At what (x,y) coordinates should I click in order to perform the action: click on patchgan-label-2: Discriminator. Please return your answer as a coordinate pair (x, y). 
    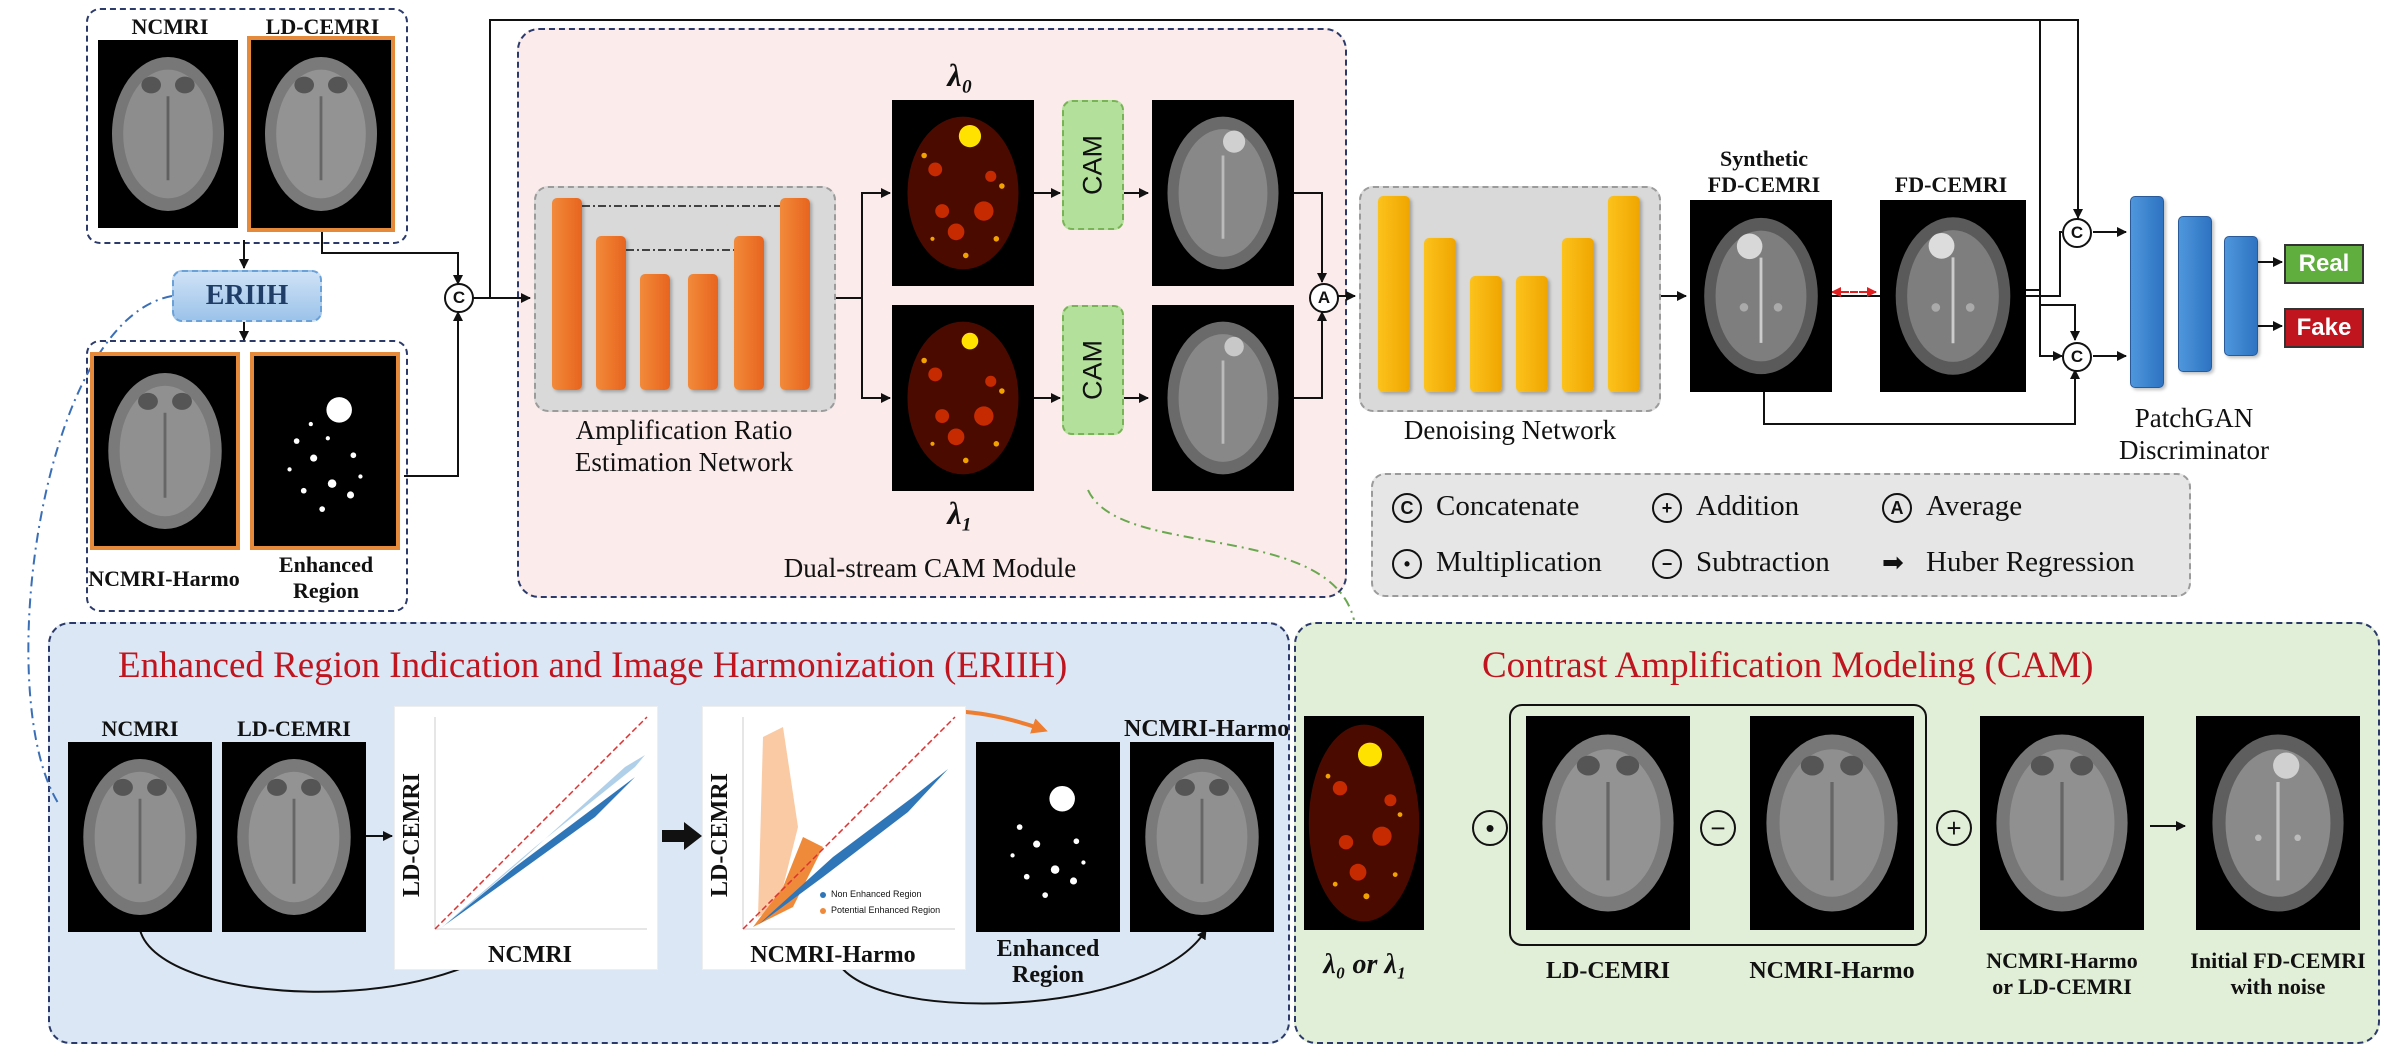
    Looking at the image, I should click on (2194, 450).